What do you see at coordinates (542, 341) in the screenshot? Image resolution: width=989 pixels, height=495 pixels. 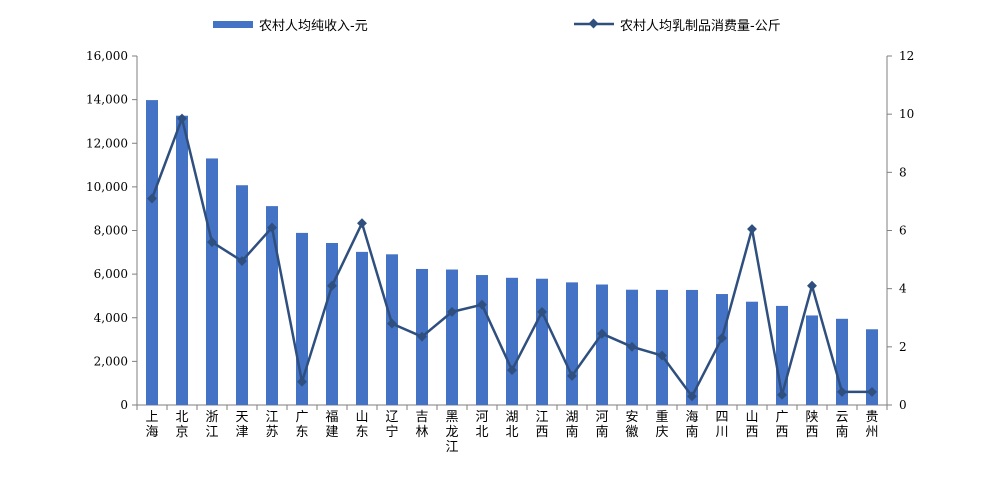 I see `bar-江西` at bounding box center [542, 341].